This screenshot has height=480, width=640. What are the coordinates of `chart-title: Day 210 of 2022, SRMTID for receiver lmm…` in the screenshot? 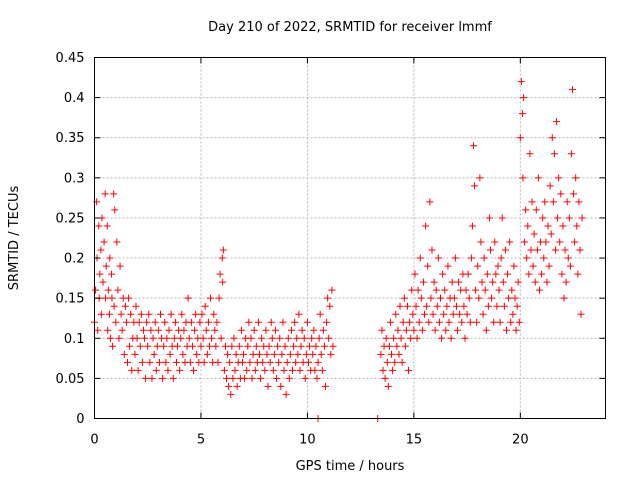 It's located at (350, 27).